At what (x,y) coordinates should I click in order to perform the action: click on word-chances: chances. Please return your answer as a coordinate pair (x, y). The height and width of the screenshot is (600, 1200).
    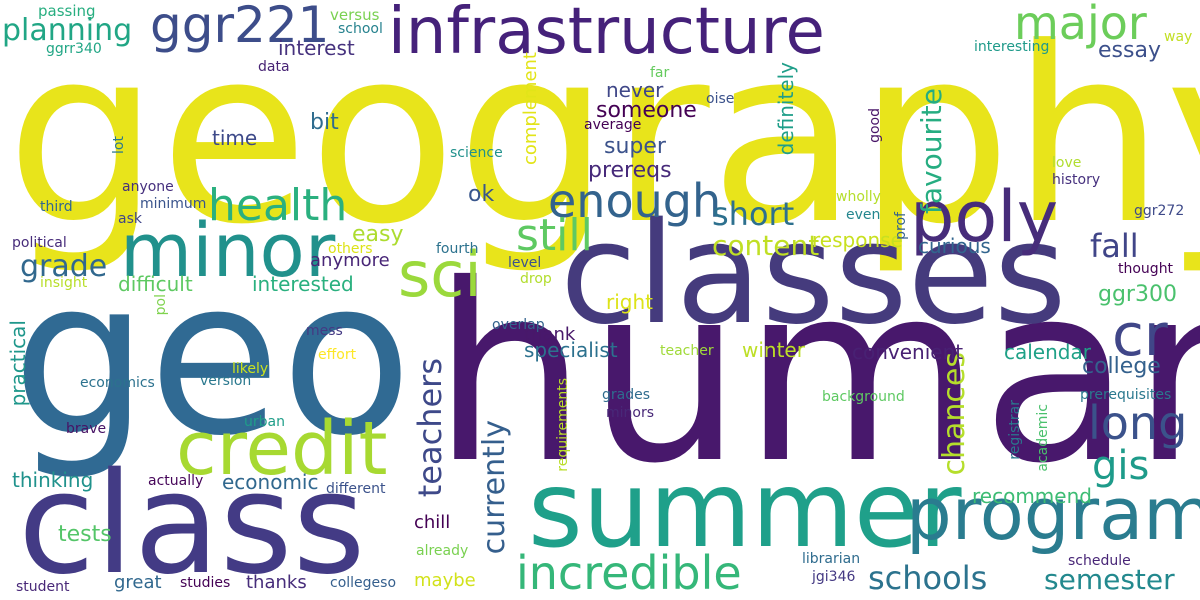
    Looking at the image, I should click on (954, 414).